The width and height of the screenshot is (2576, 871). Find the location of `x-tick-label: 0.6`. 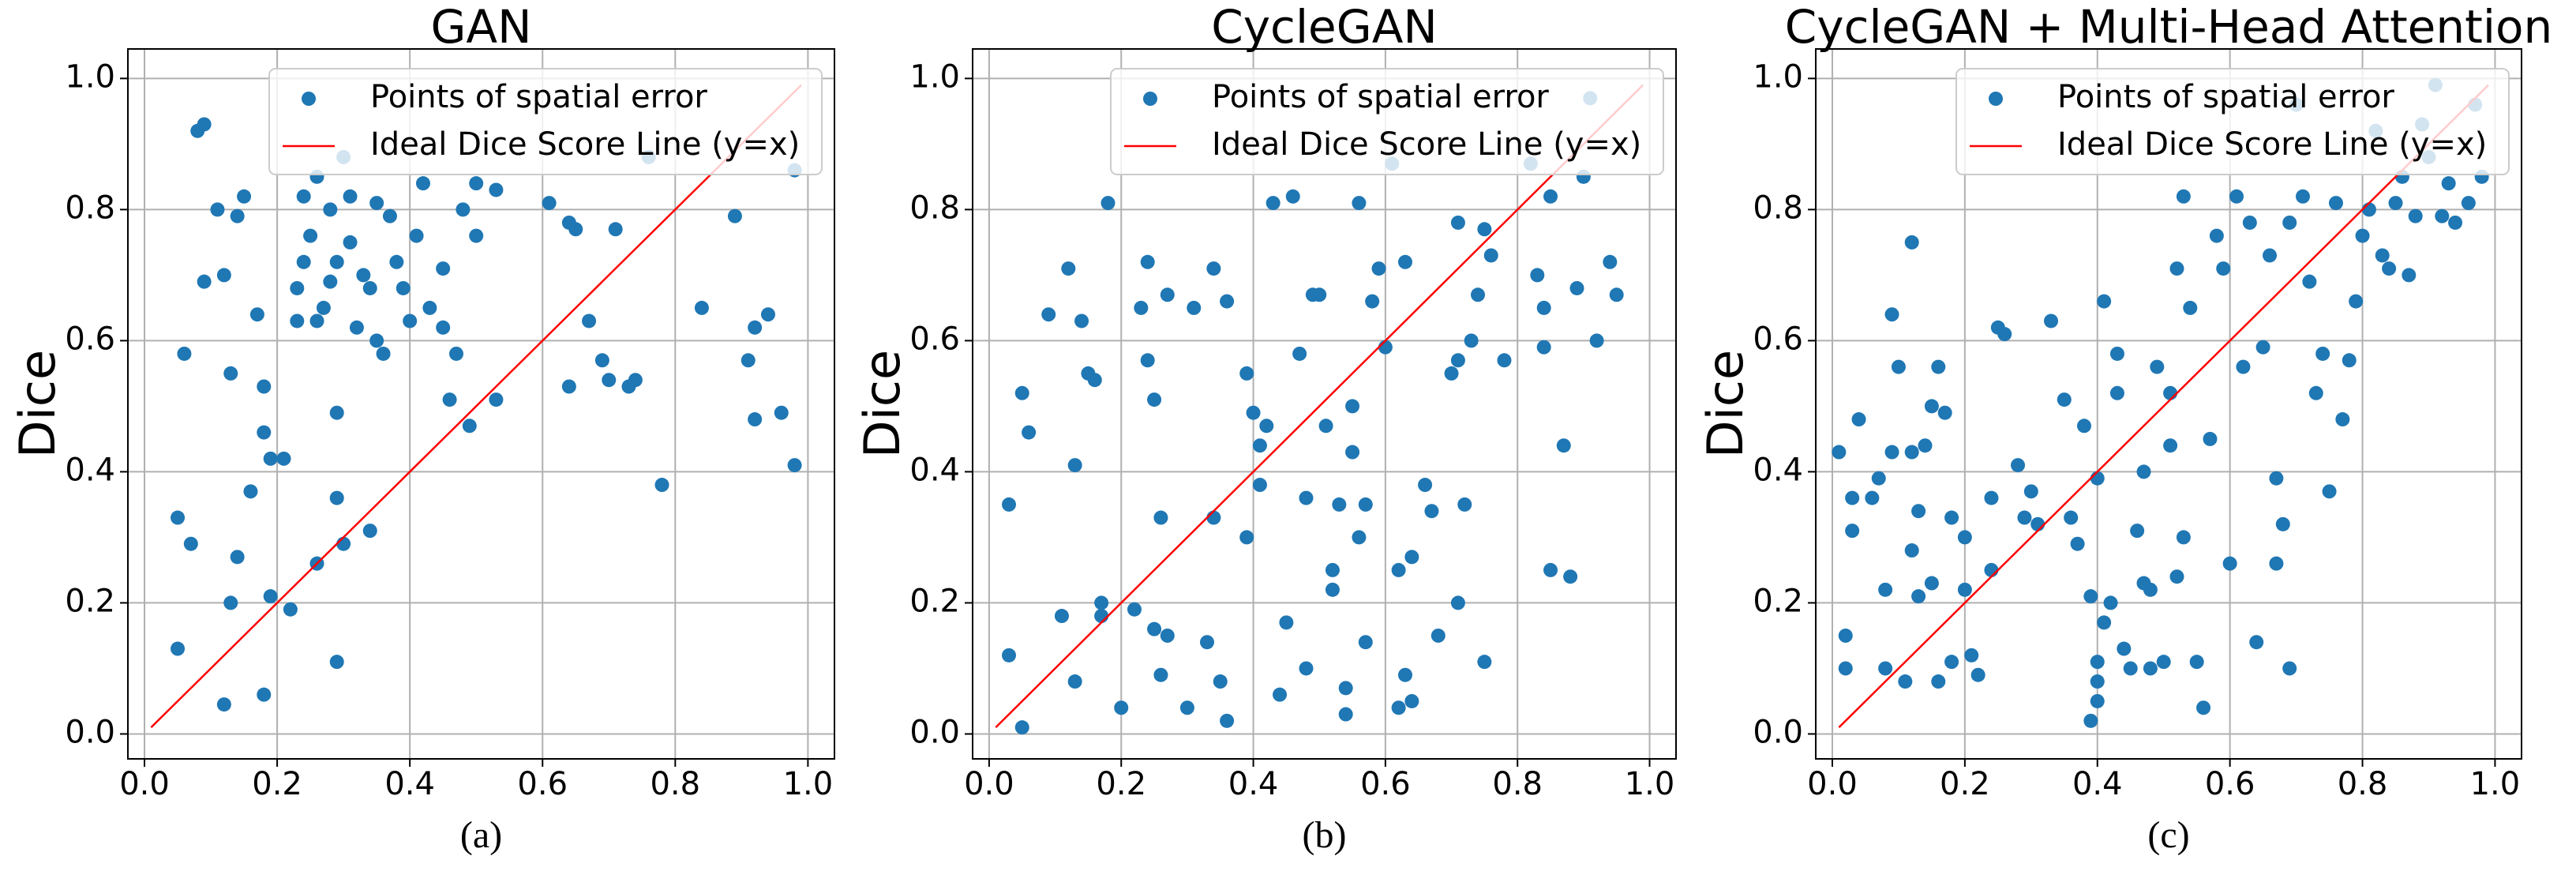

x-tick-label: 0.6 is located at coordinates (1385, 784).